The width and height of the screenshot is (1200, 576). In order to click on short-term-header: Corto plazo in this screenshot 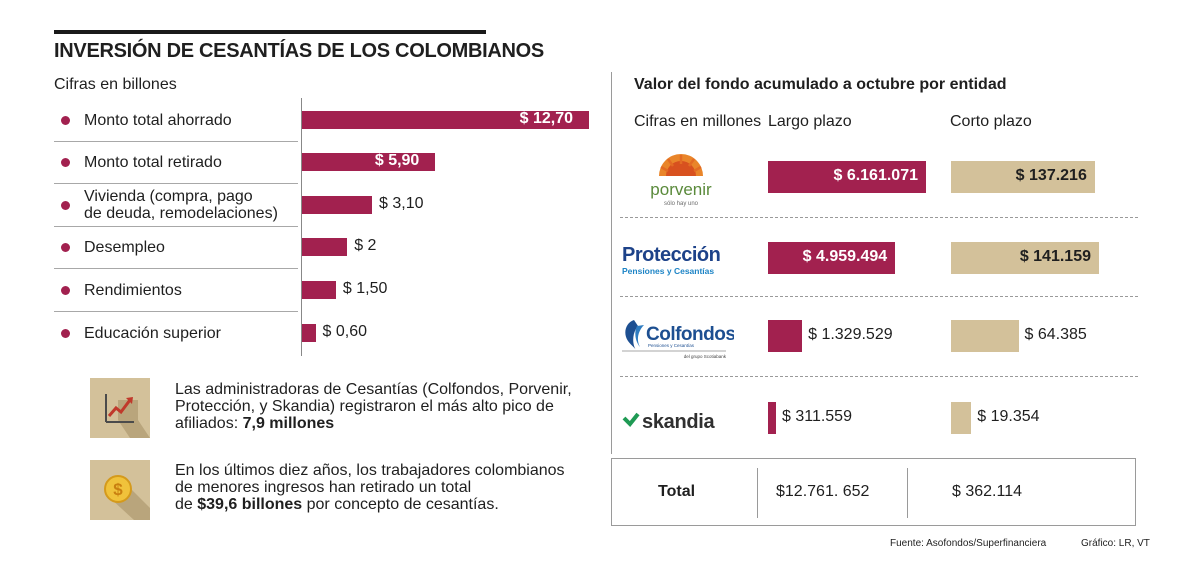, I will do `click(991, 121)`.